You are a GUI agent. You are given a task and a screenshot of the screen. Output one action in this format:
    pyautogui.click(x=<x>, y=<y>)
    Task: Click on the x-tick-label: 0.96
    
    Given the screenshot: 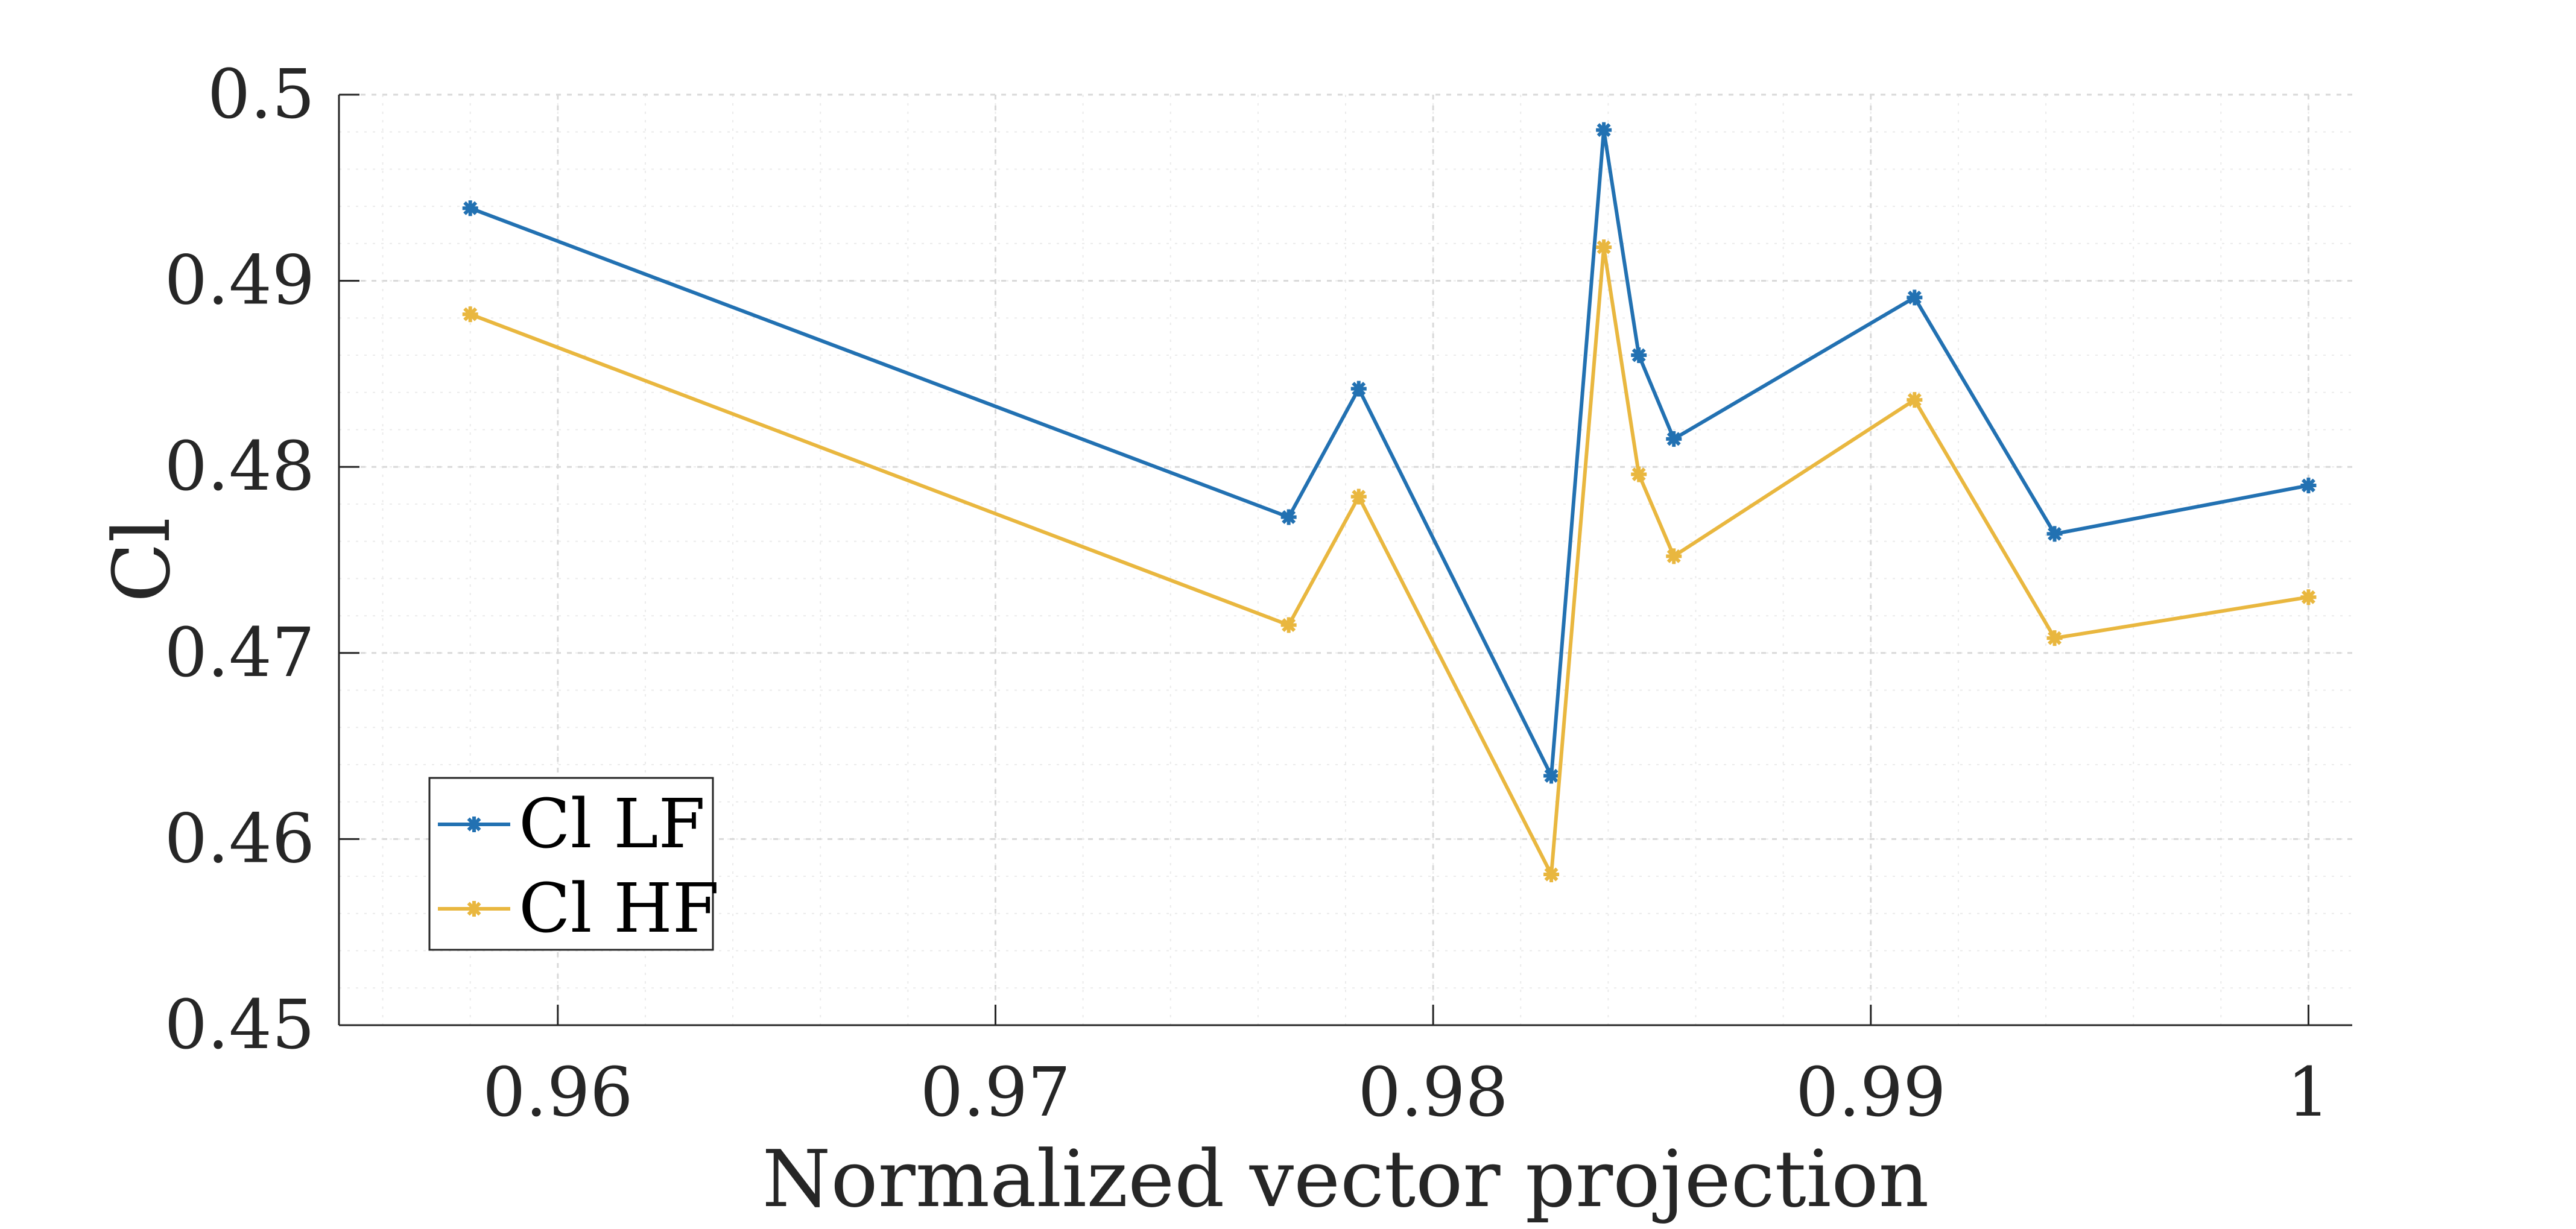 What is the action you would take?
    pyautogui.click(x=558, y=1093)
    